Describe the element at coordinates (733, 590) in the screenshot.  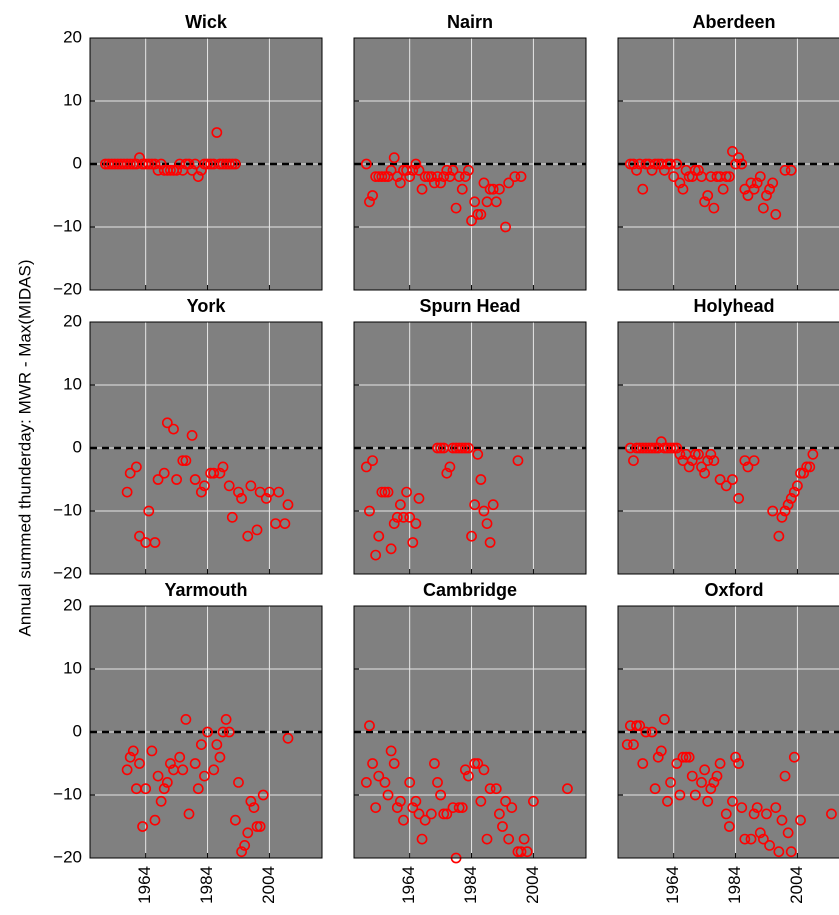
I see `panel-title: Oxford` at that location.